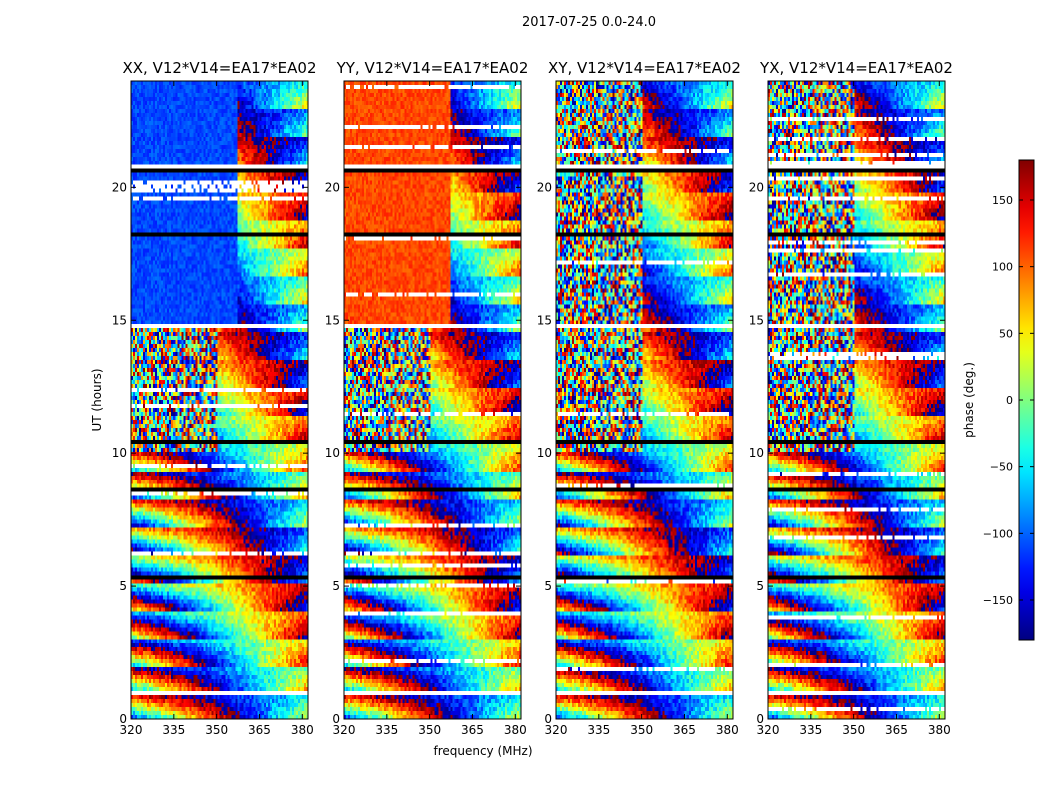 Image resolution: width=1050 pixels, height=800 pixels. What do you see at coordinates (1006, 333) in the screenshot?
I see `colorbar-tick-label: 50` at bounding box center [1006, 333].